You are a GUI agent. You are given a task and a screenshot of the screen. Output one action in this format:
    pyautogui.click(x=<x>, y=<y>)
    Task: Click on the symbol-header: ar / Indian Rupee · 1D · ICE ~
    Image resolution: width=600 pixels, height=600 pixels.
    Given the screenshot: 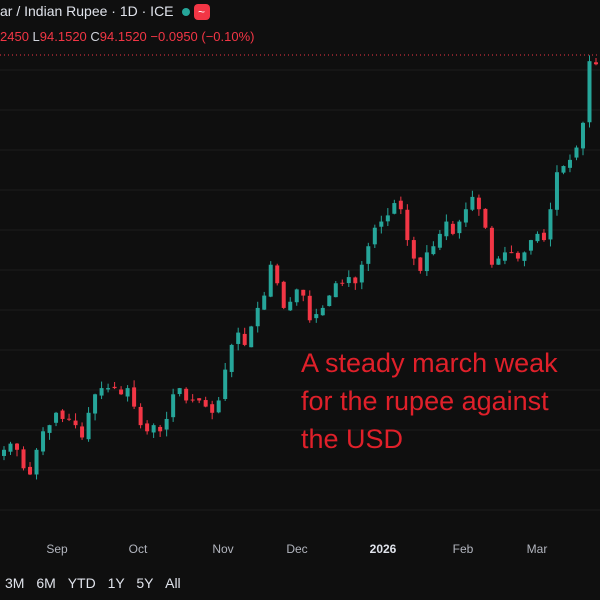 What is the action you would take?
    pyautogui.click(x=105, y=13)
    